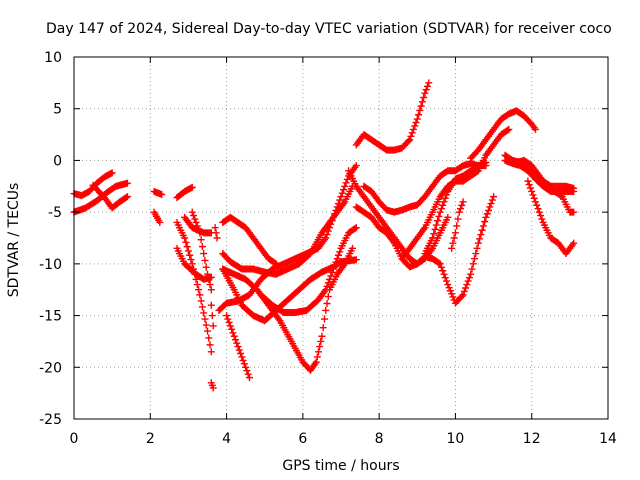  Describe the element at coordinates (74, 439) in the screenshot. I see `x-tick-label: 0` at that location.